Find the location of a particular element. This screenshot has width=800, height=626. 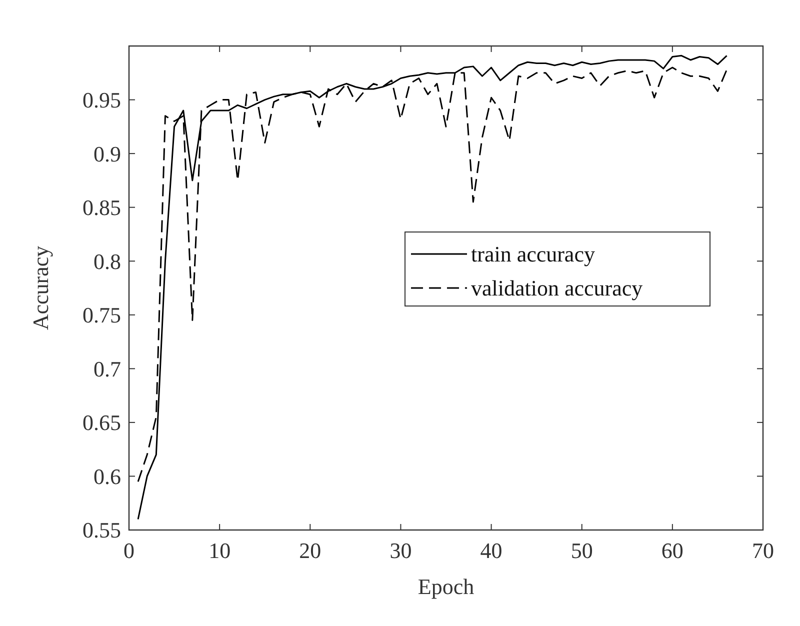

y-tick-label: 0.65 is located at coordinates (101, 423).